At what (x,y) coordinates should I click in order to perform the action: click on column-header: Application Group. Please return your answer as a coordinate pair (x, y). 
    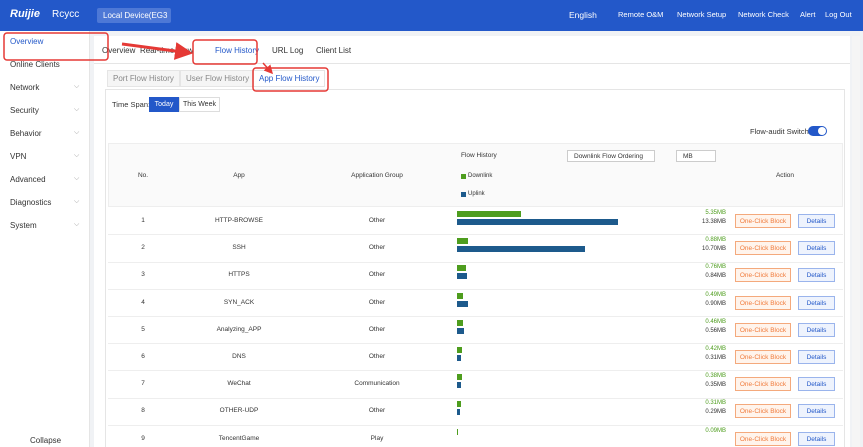
    Looking at the image, I should click on (377, 175).